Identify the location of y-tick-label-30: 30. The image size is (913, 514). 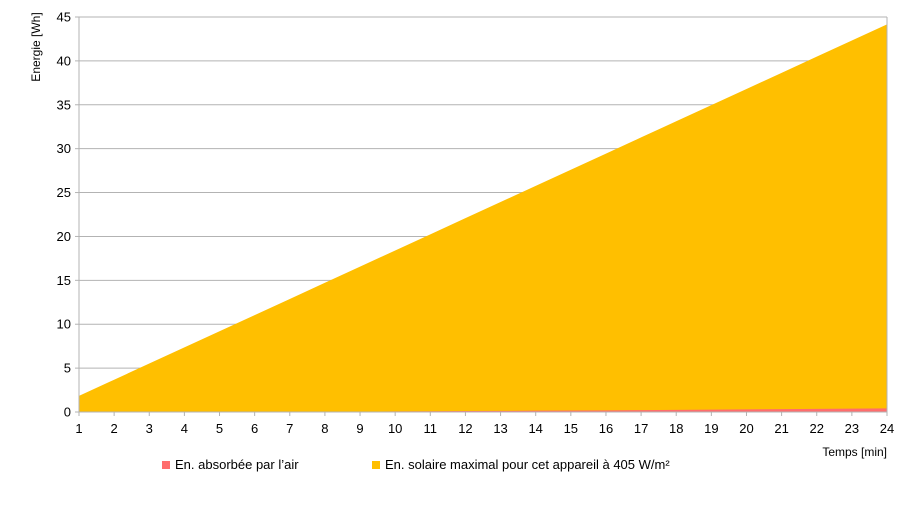
(64, 148).